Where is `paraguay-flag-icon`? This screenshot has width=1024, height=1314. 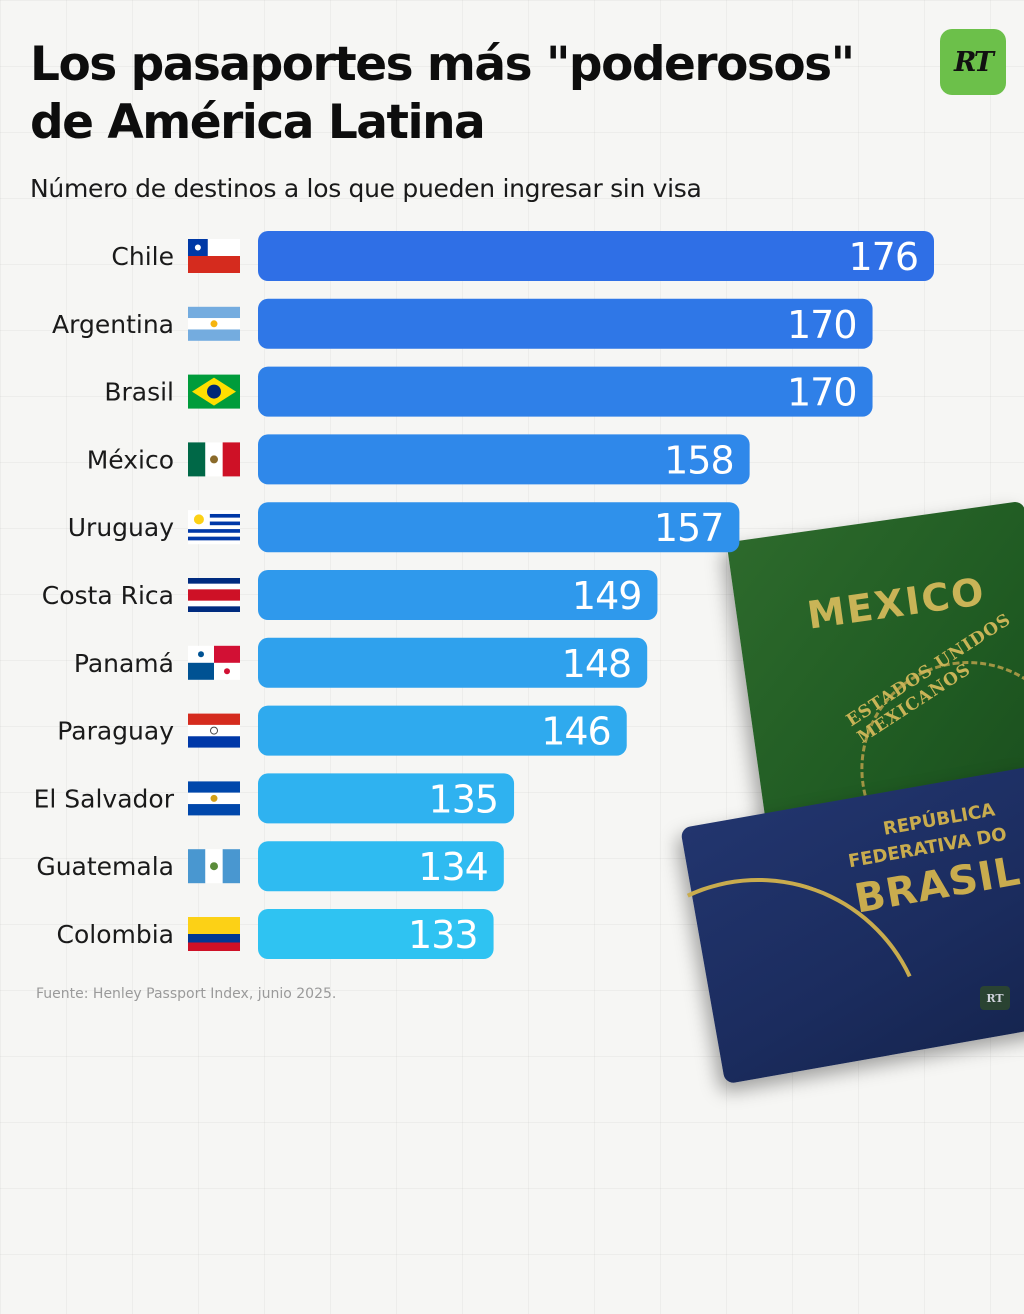 paraguay-flag-icon is located at coordinates (214, 730).